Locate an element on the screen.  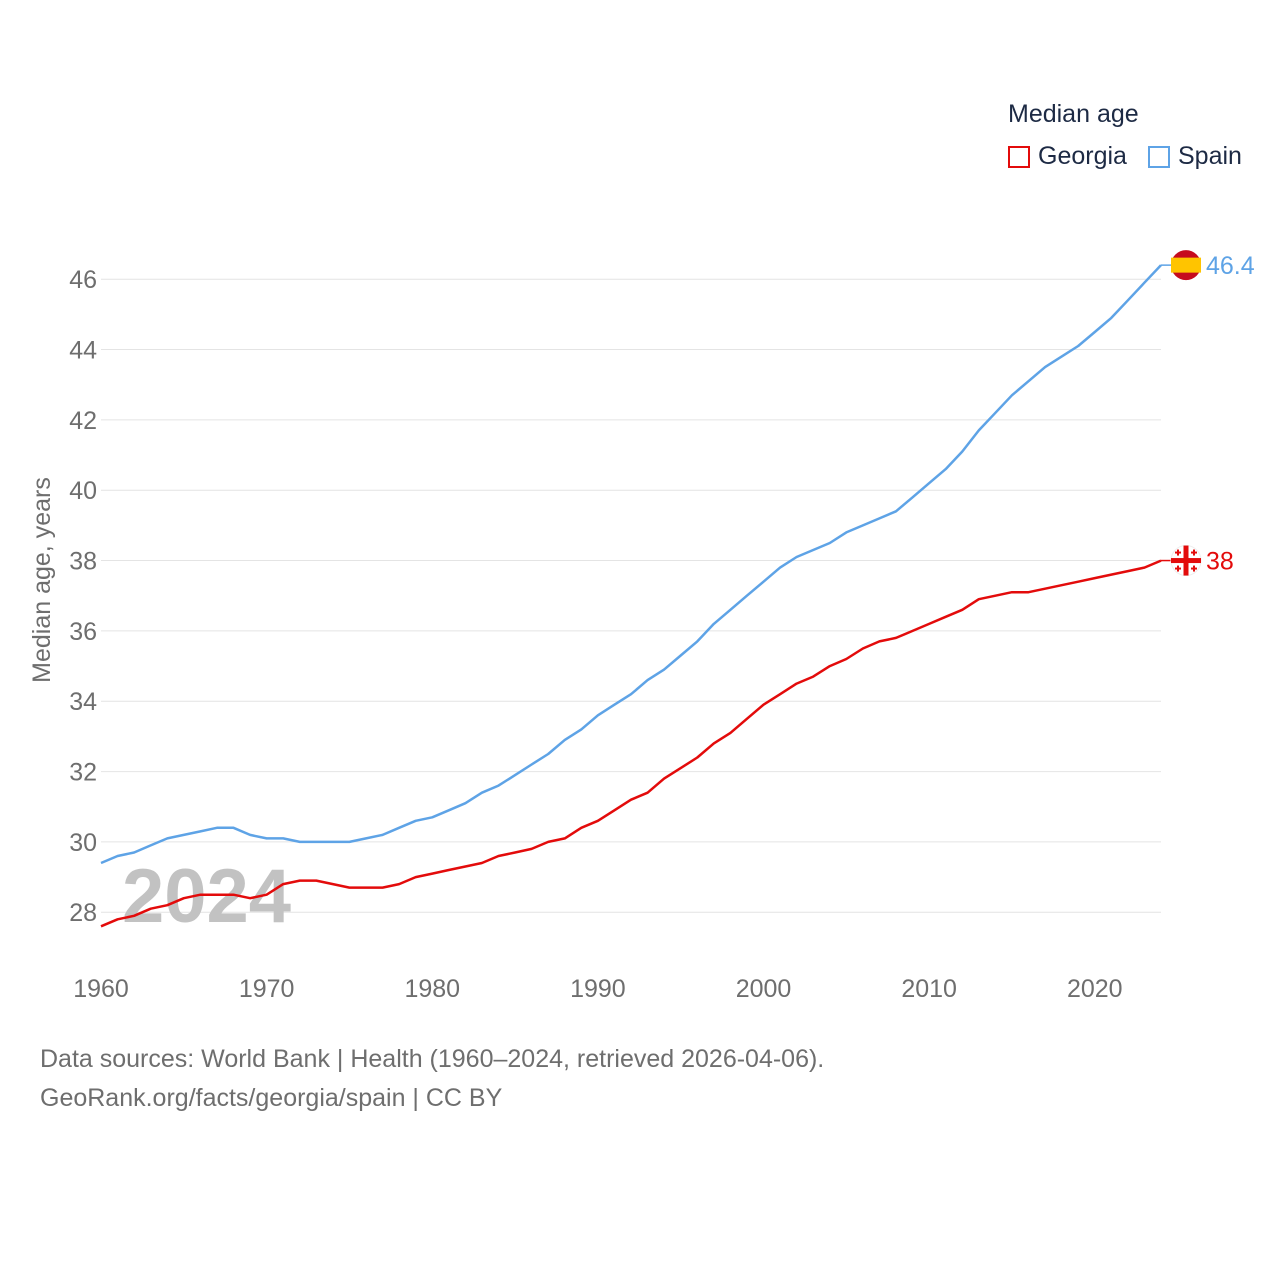
end-value-label-spain: 46.4 is located at coordinates (1230, 266).